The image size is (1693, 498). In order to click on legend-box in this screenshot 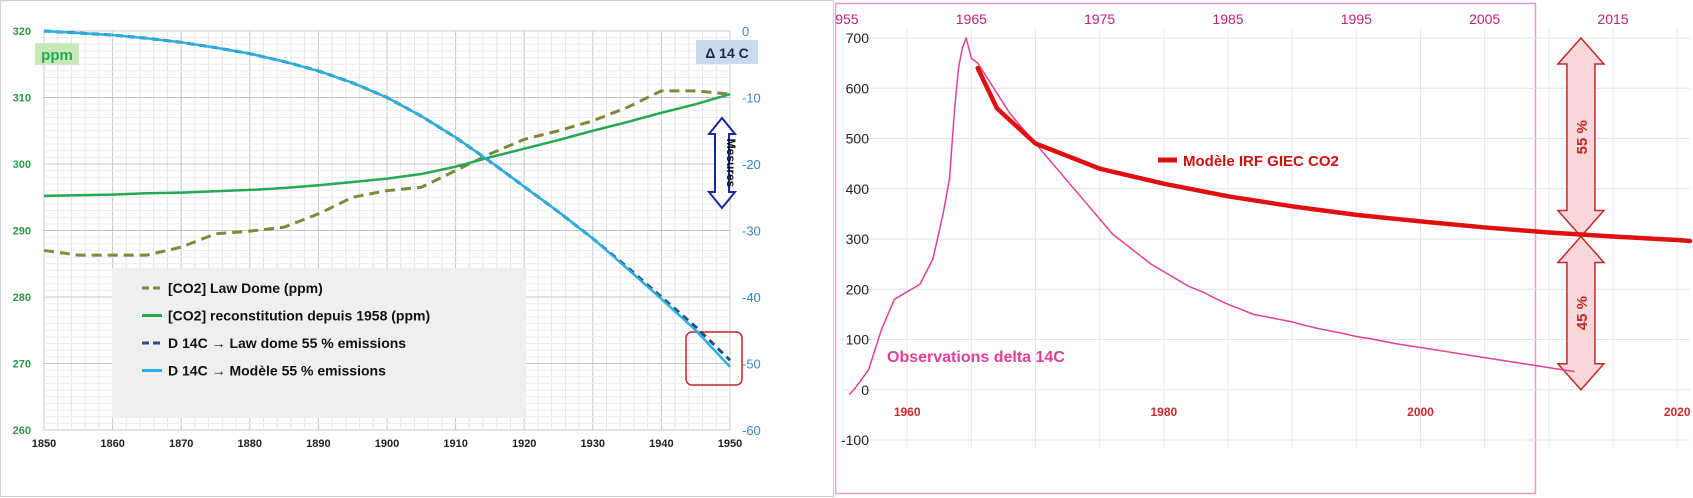, I will do `click(319, 343)`.